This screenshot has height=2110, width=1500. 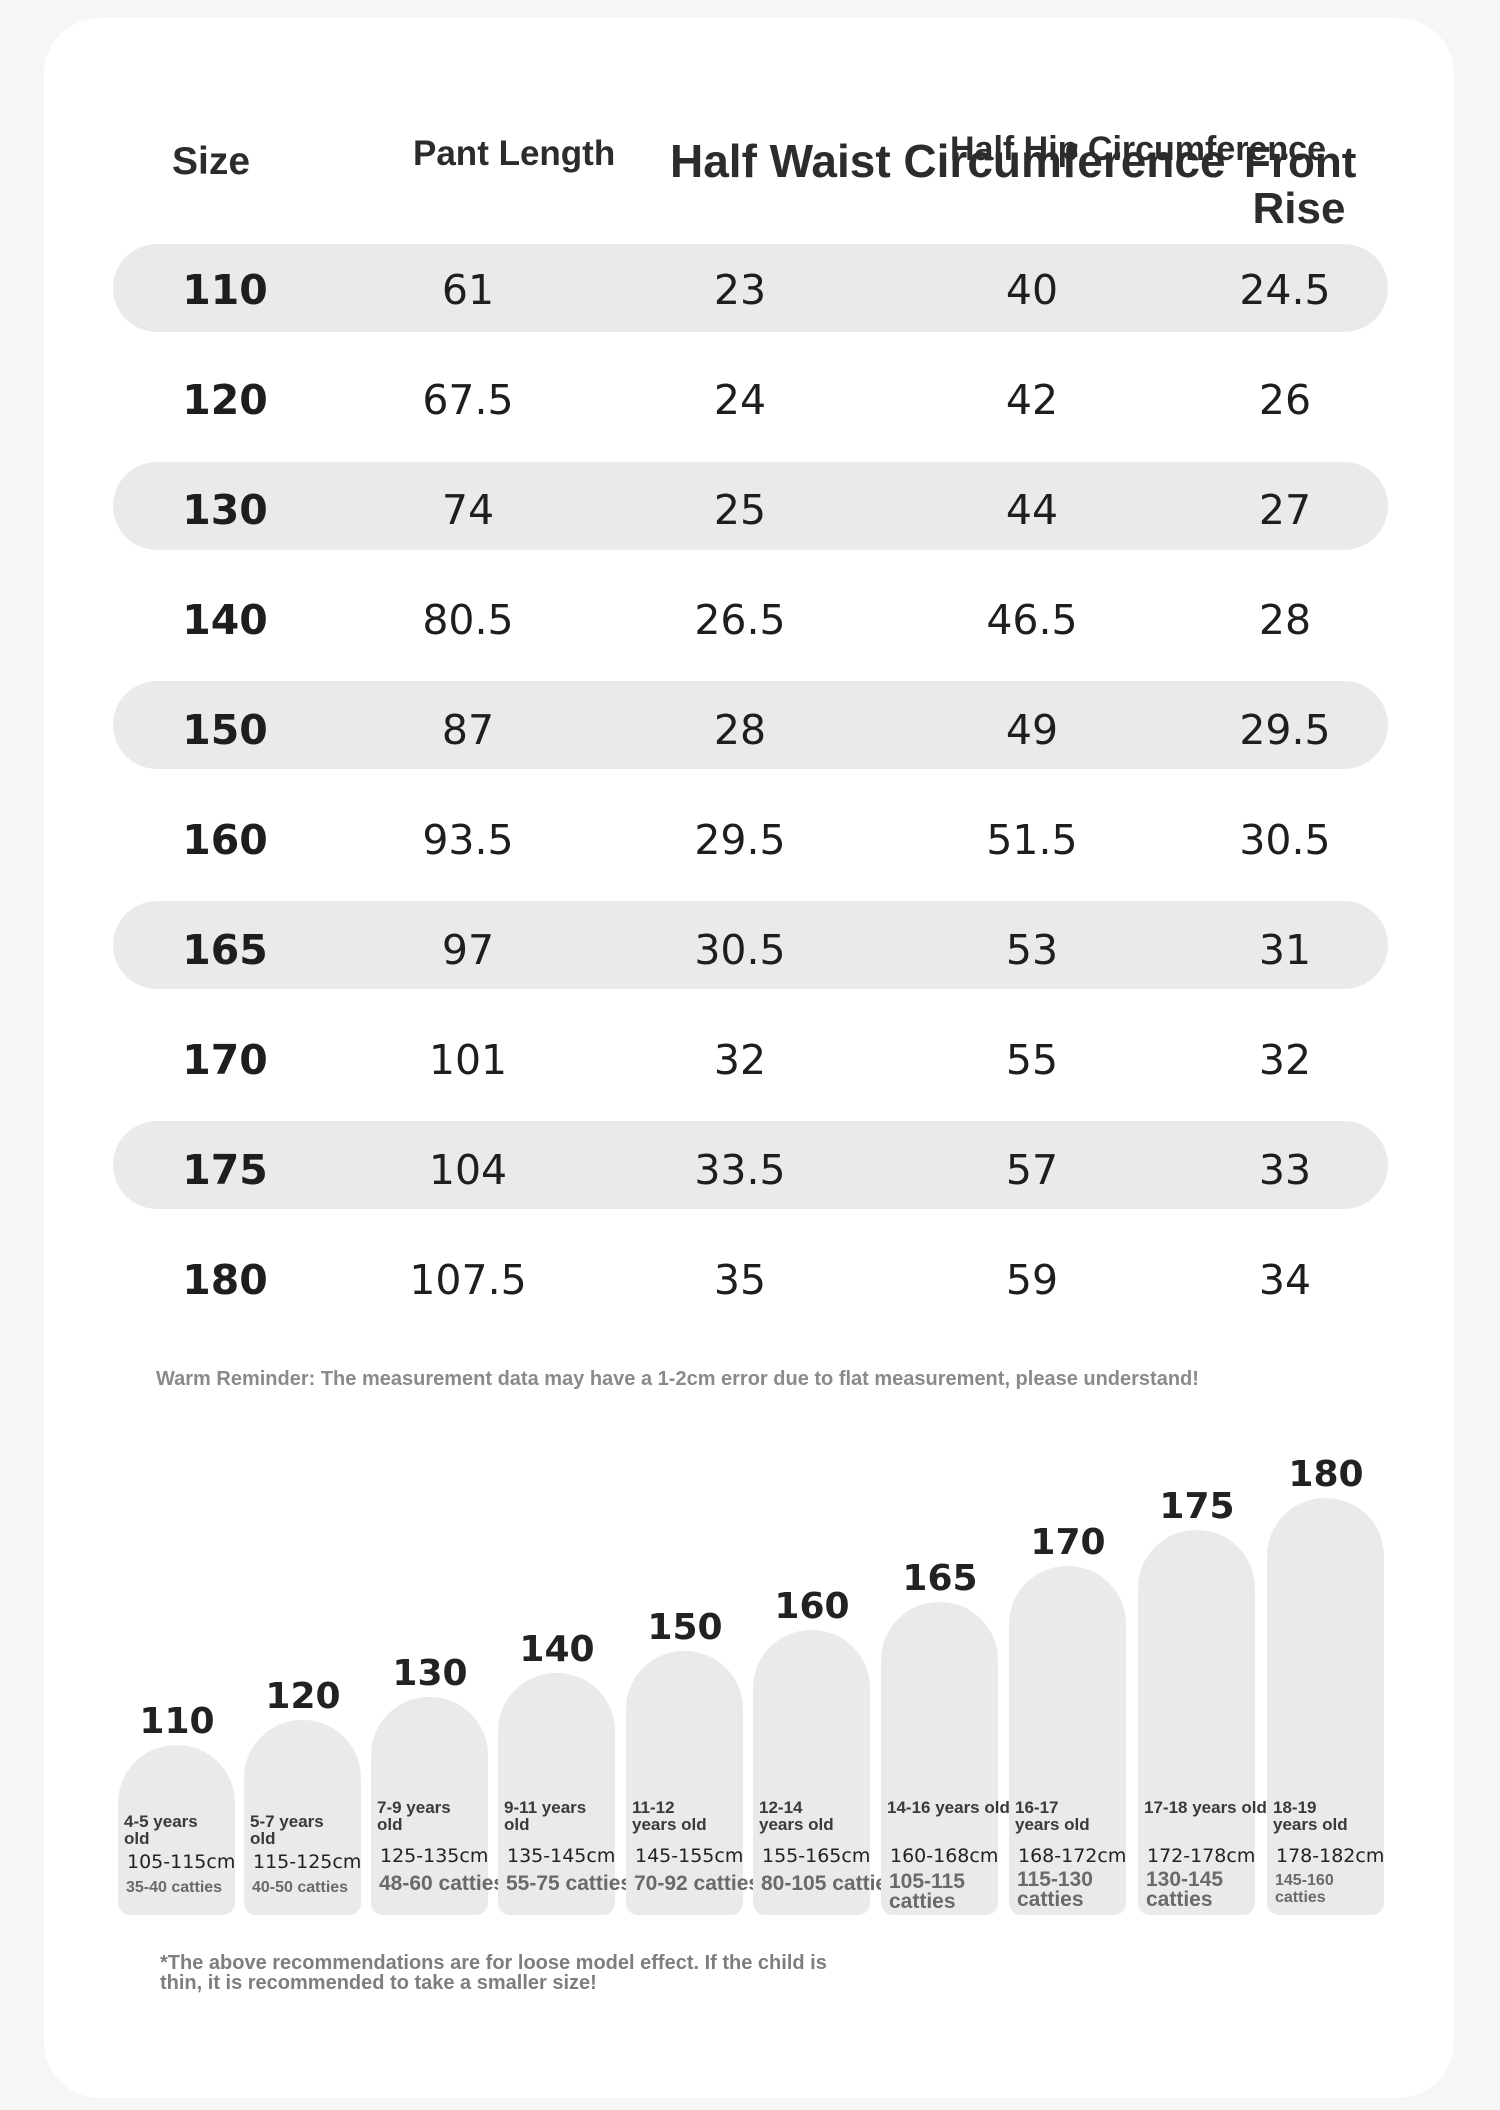 I want to click on recommendation-height: 178-182cm, so click(x=1330, y=1856).